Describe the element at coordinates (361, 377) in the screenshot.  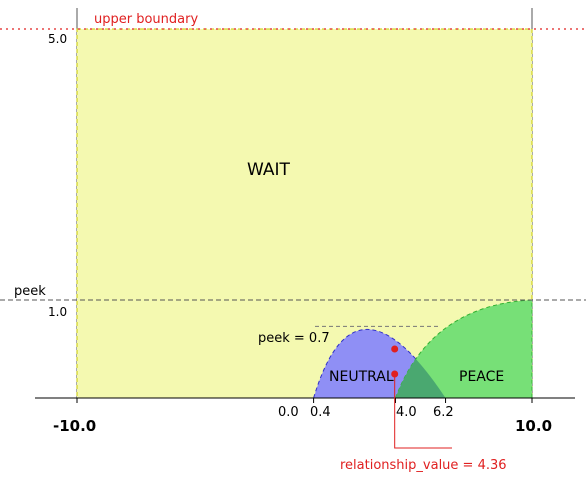
I see `neutral-region-label: NEUTRAL` at that location.